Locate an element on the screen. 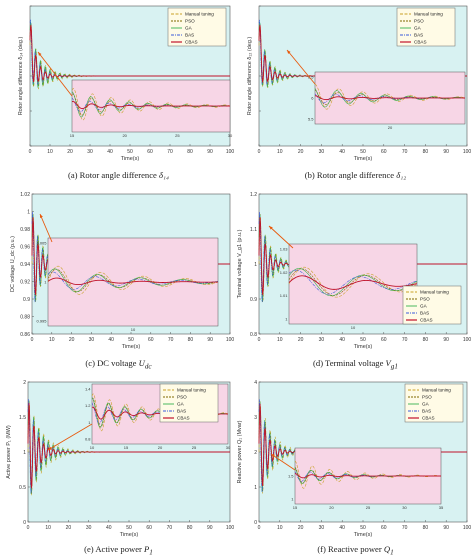  inset-y-tick-label-d-3: 1 is located at coordinates (286, 319).